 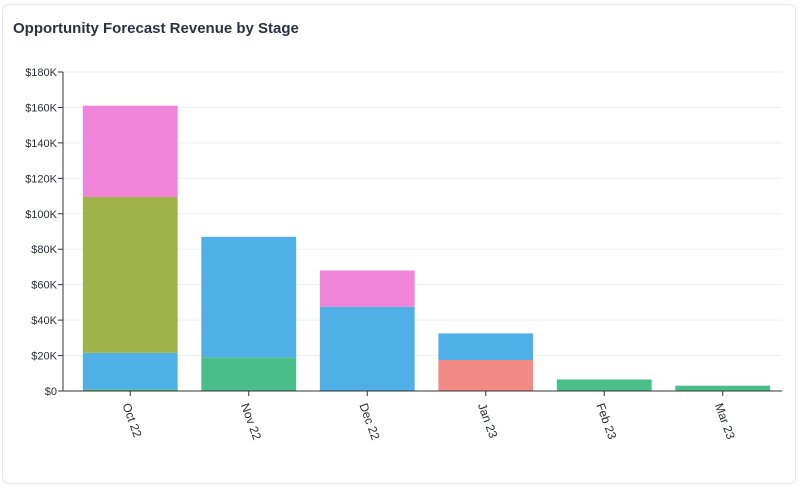 What do you see at coordinates (44, 286) in the screenshot?
I see `y-tick-label: $60K` at bounding box center [44, 286].